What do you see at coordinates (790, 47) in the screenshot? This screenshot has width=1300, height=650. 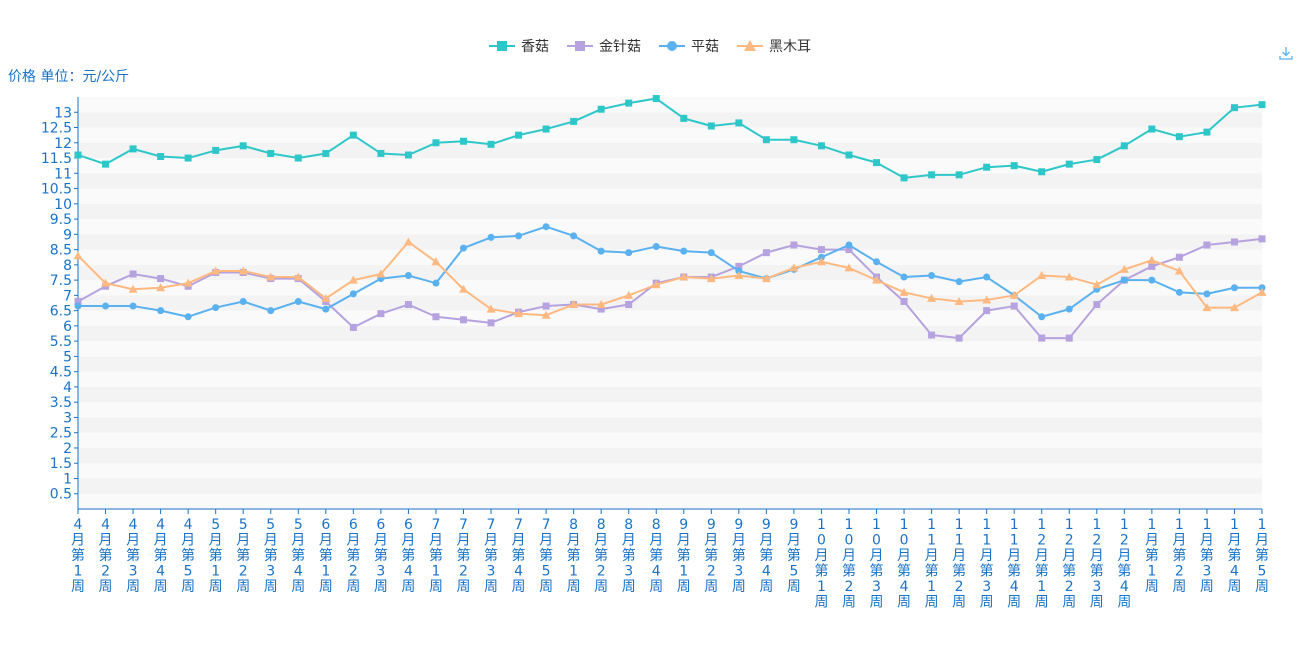 I see `legend-label: 黑木耳` at bounding box center [790, 47].